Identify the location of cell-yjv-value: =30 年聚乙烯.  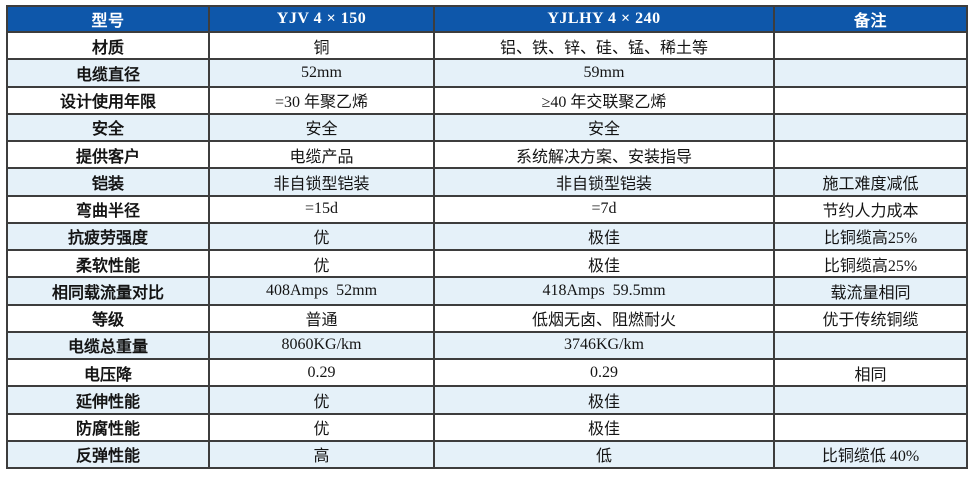
(321, 100).